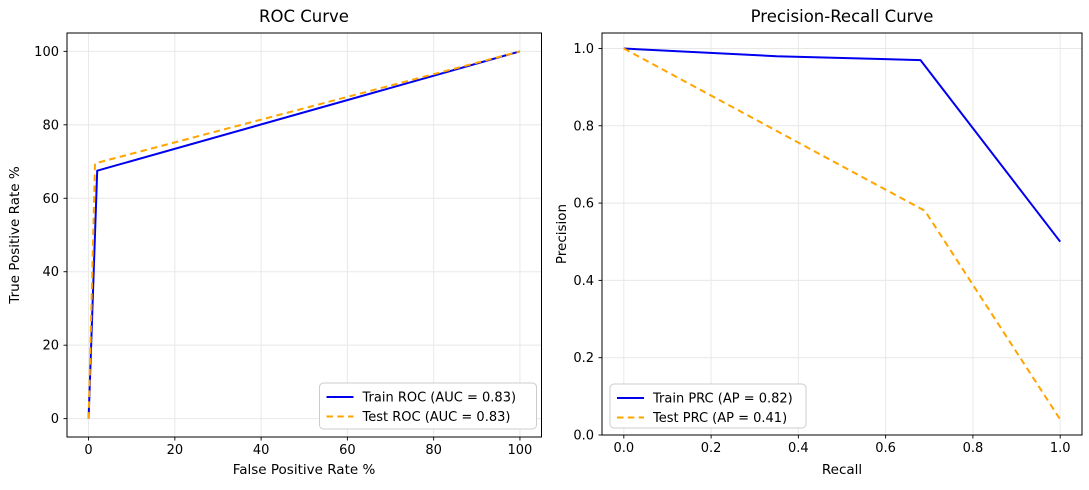 Image resolution: width=1089 pixels, height=490 pixels. Describe the element at coordinates (583, 204) in the screenshot. I see `y-tick-label: 0.6` at that location.